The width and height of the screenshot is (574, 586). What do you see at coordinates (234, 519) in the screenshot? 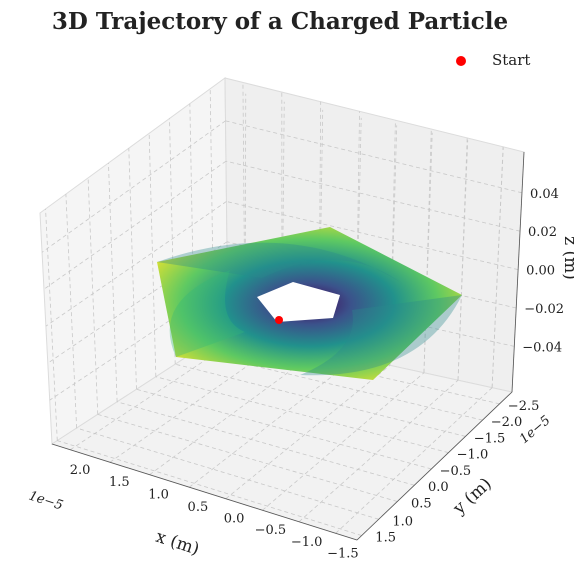
I see `x-tick-label: 0.0` at bounding box center [234, 519].